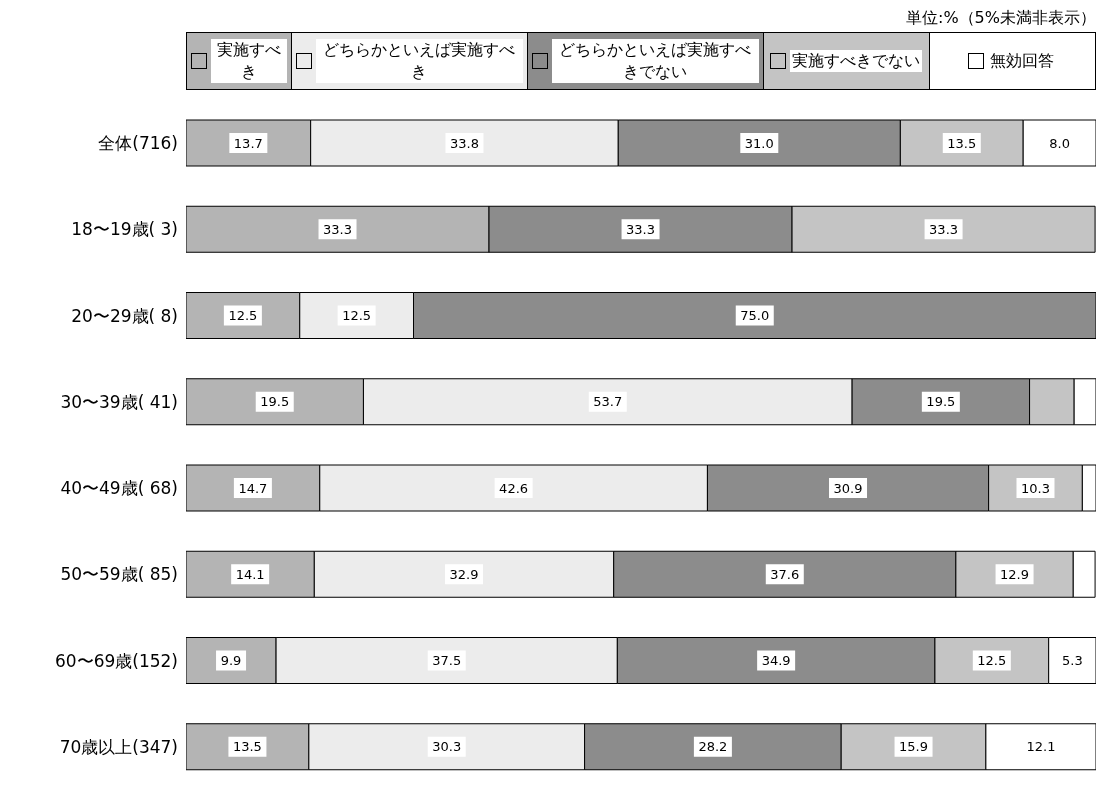 The width and height of the screenshot is (1108, 812). Describe the element at coordinates (1072, 660) in the screenshot. I see `data-label: 5.3` at that location.